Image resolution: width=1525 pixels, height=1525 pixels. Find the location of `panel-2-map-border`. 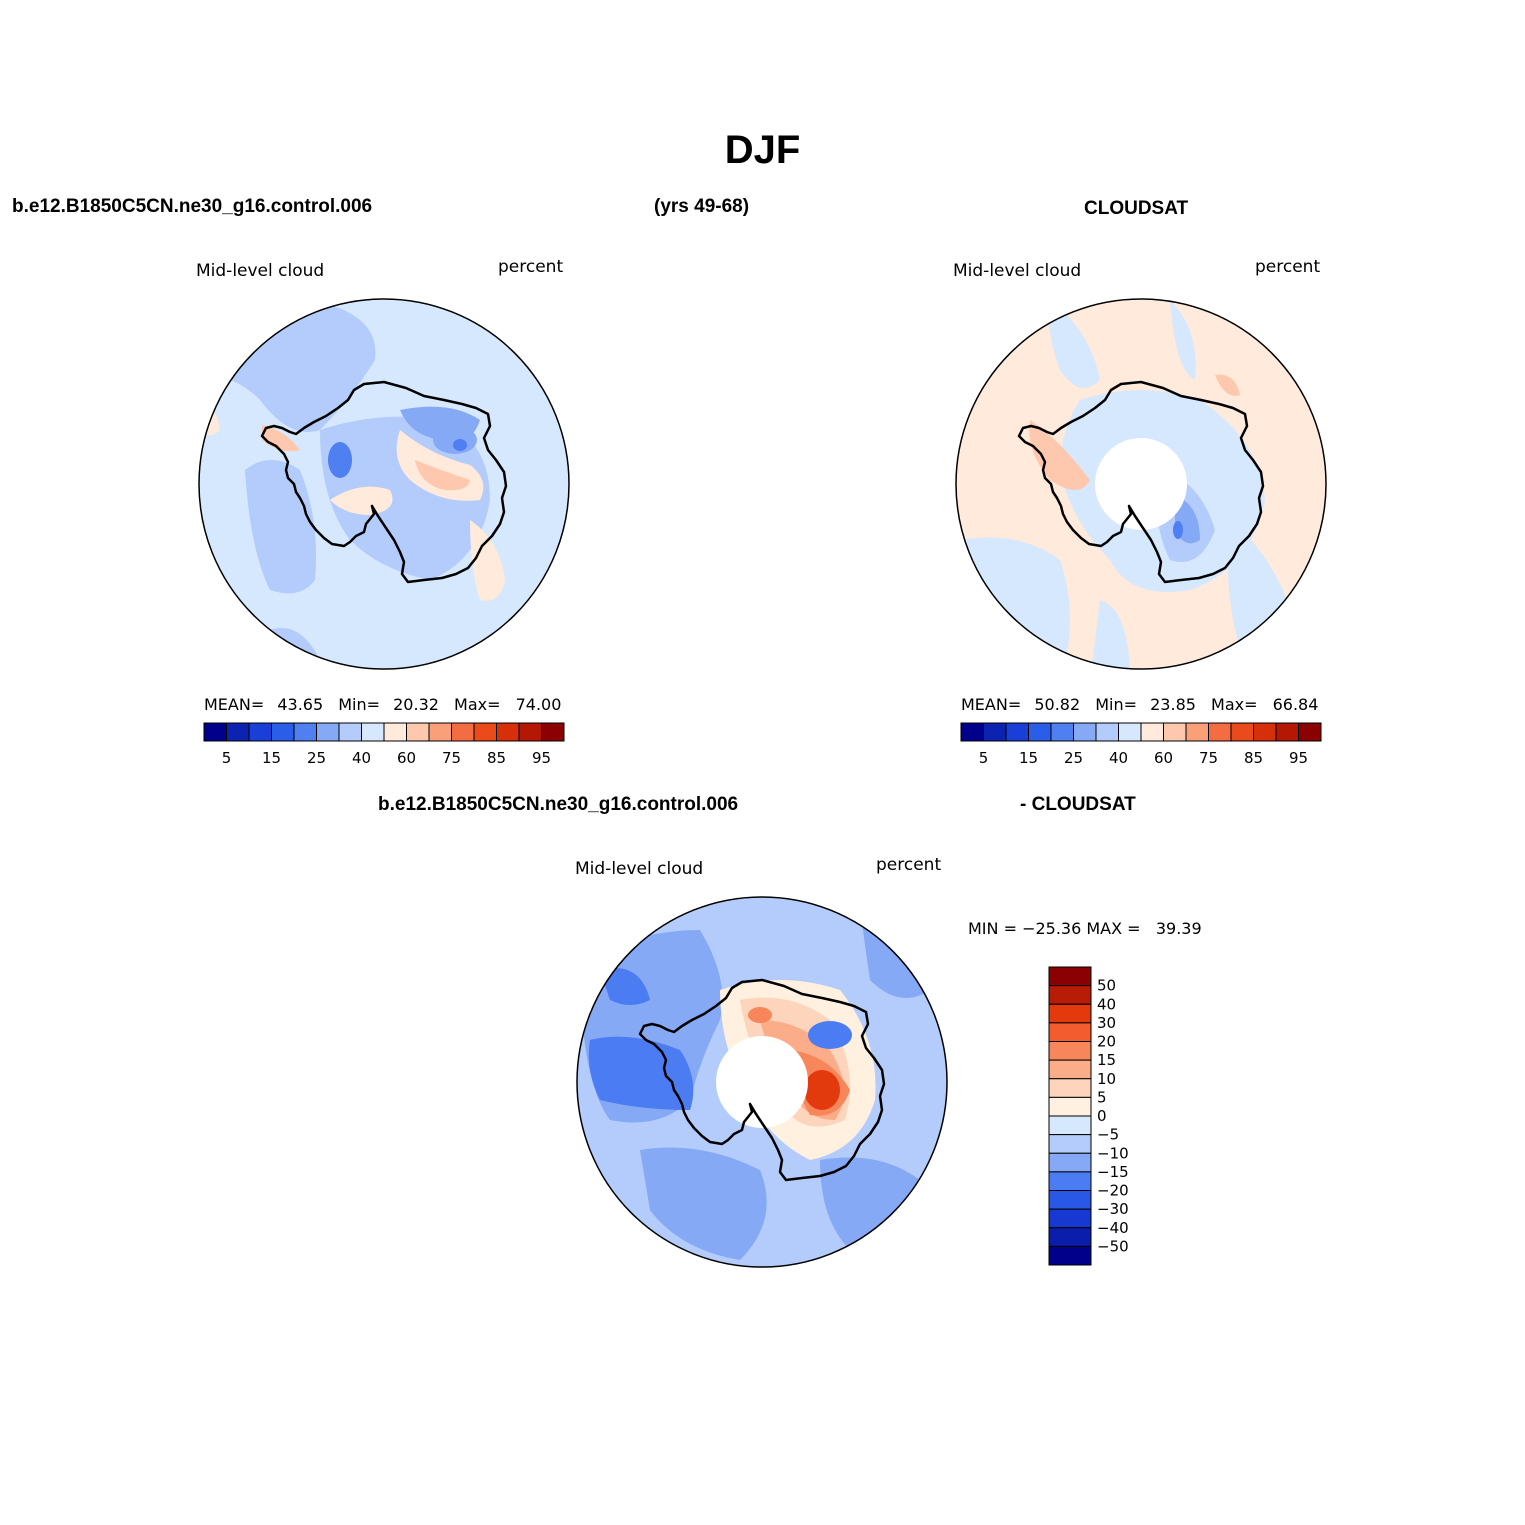

panel-2-map-border is located at coordinates (1141, 484).